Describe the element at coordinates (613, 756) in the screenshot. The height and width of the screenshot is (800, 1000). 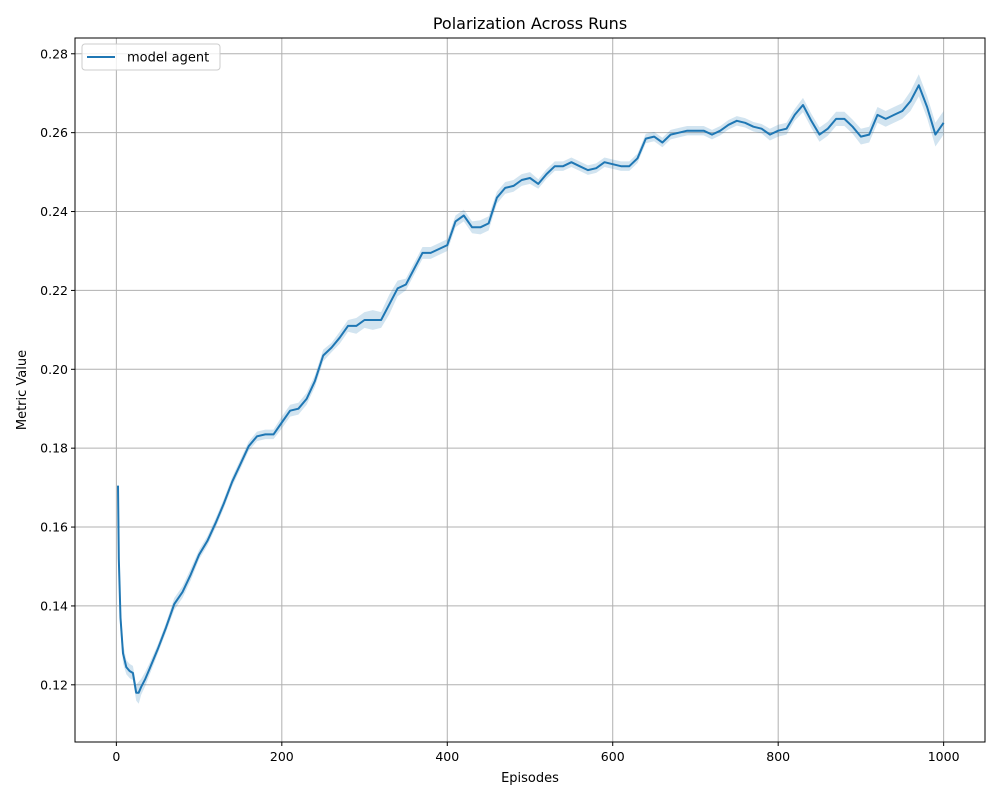
I see `x-tick-label: 600` at that location.